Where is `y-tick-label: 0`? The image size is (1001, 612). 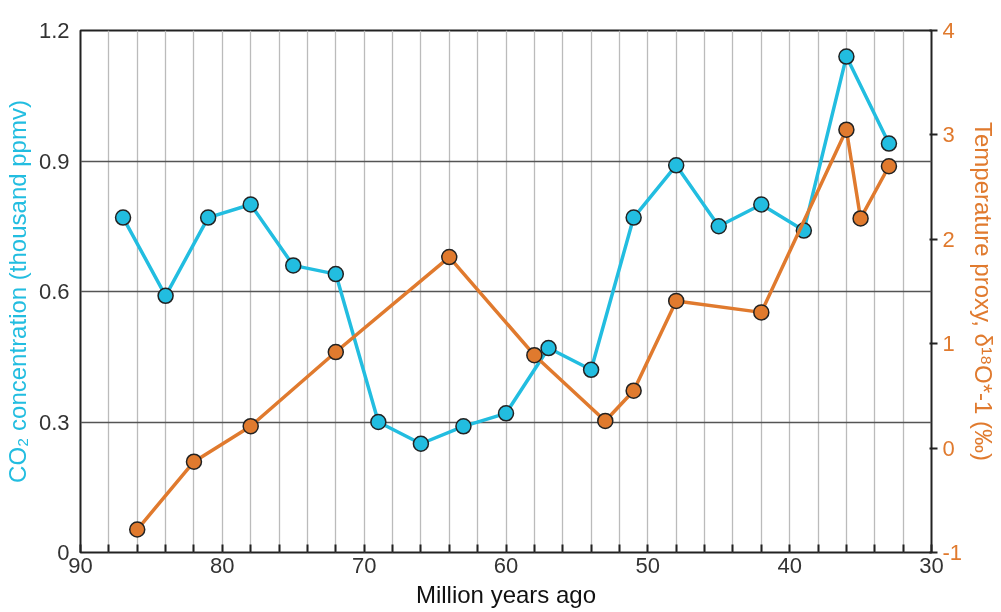
y-tick-label: 0 is located at coordinates (63, 552).